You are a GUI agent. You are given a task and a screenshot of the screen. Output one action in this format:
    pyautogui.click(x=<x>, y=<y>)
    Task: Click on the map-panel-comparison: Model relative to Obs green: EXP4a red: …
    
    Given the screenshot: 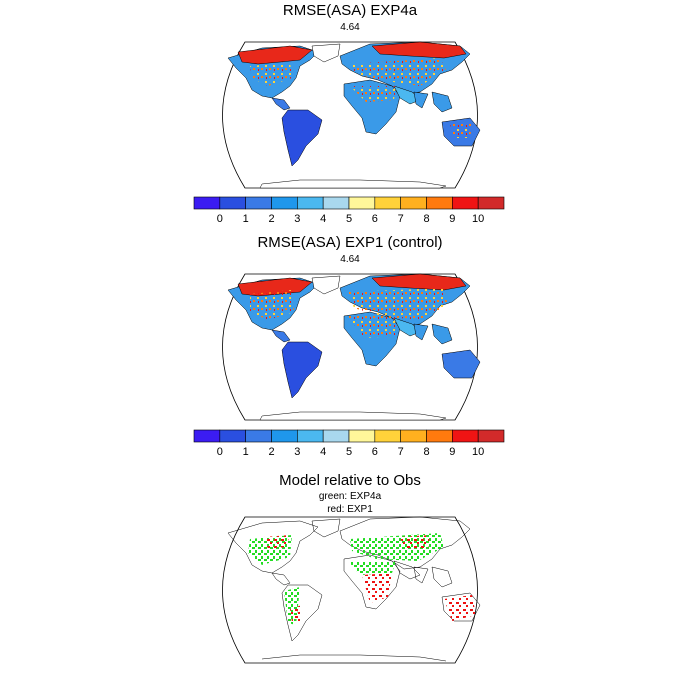 What is the action you would take?
    pyautogui.click(x=351, y=568)
    